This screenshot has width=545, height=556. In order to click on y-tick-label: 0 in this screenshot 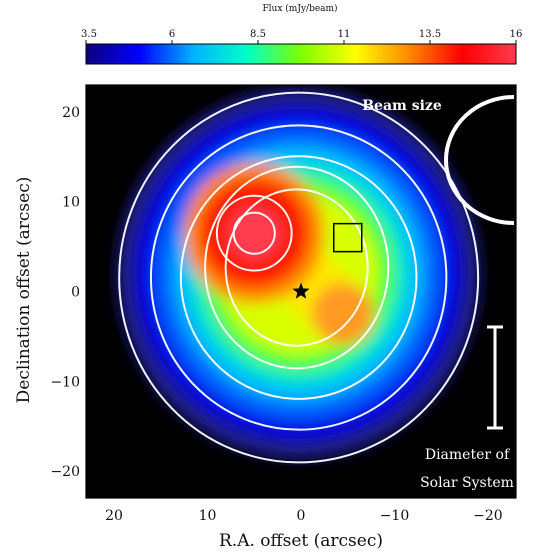, I will do `click(75, 293)`.